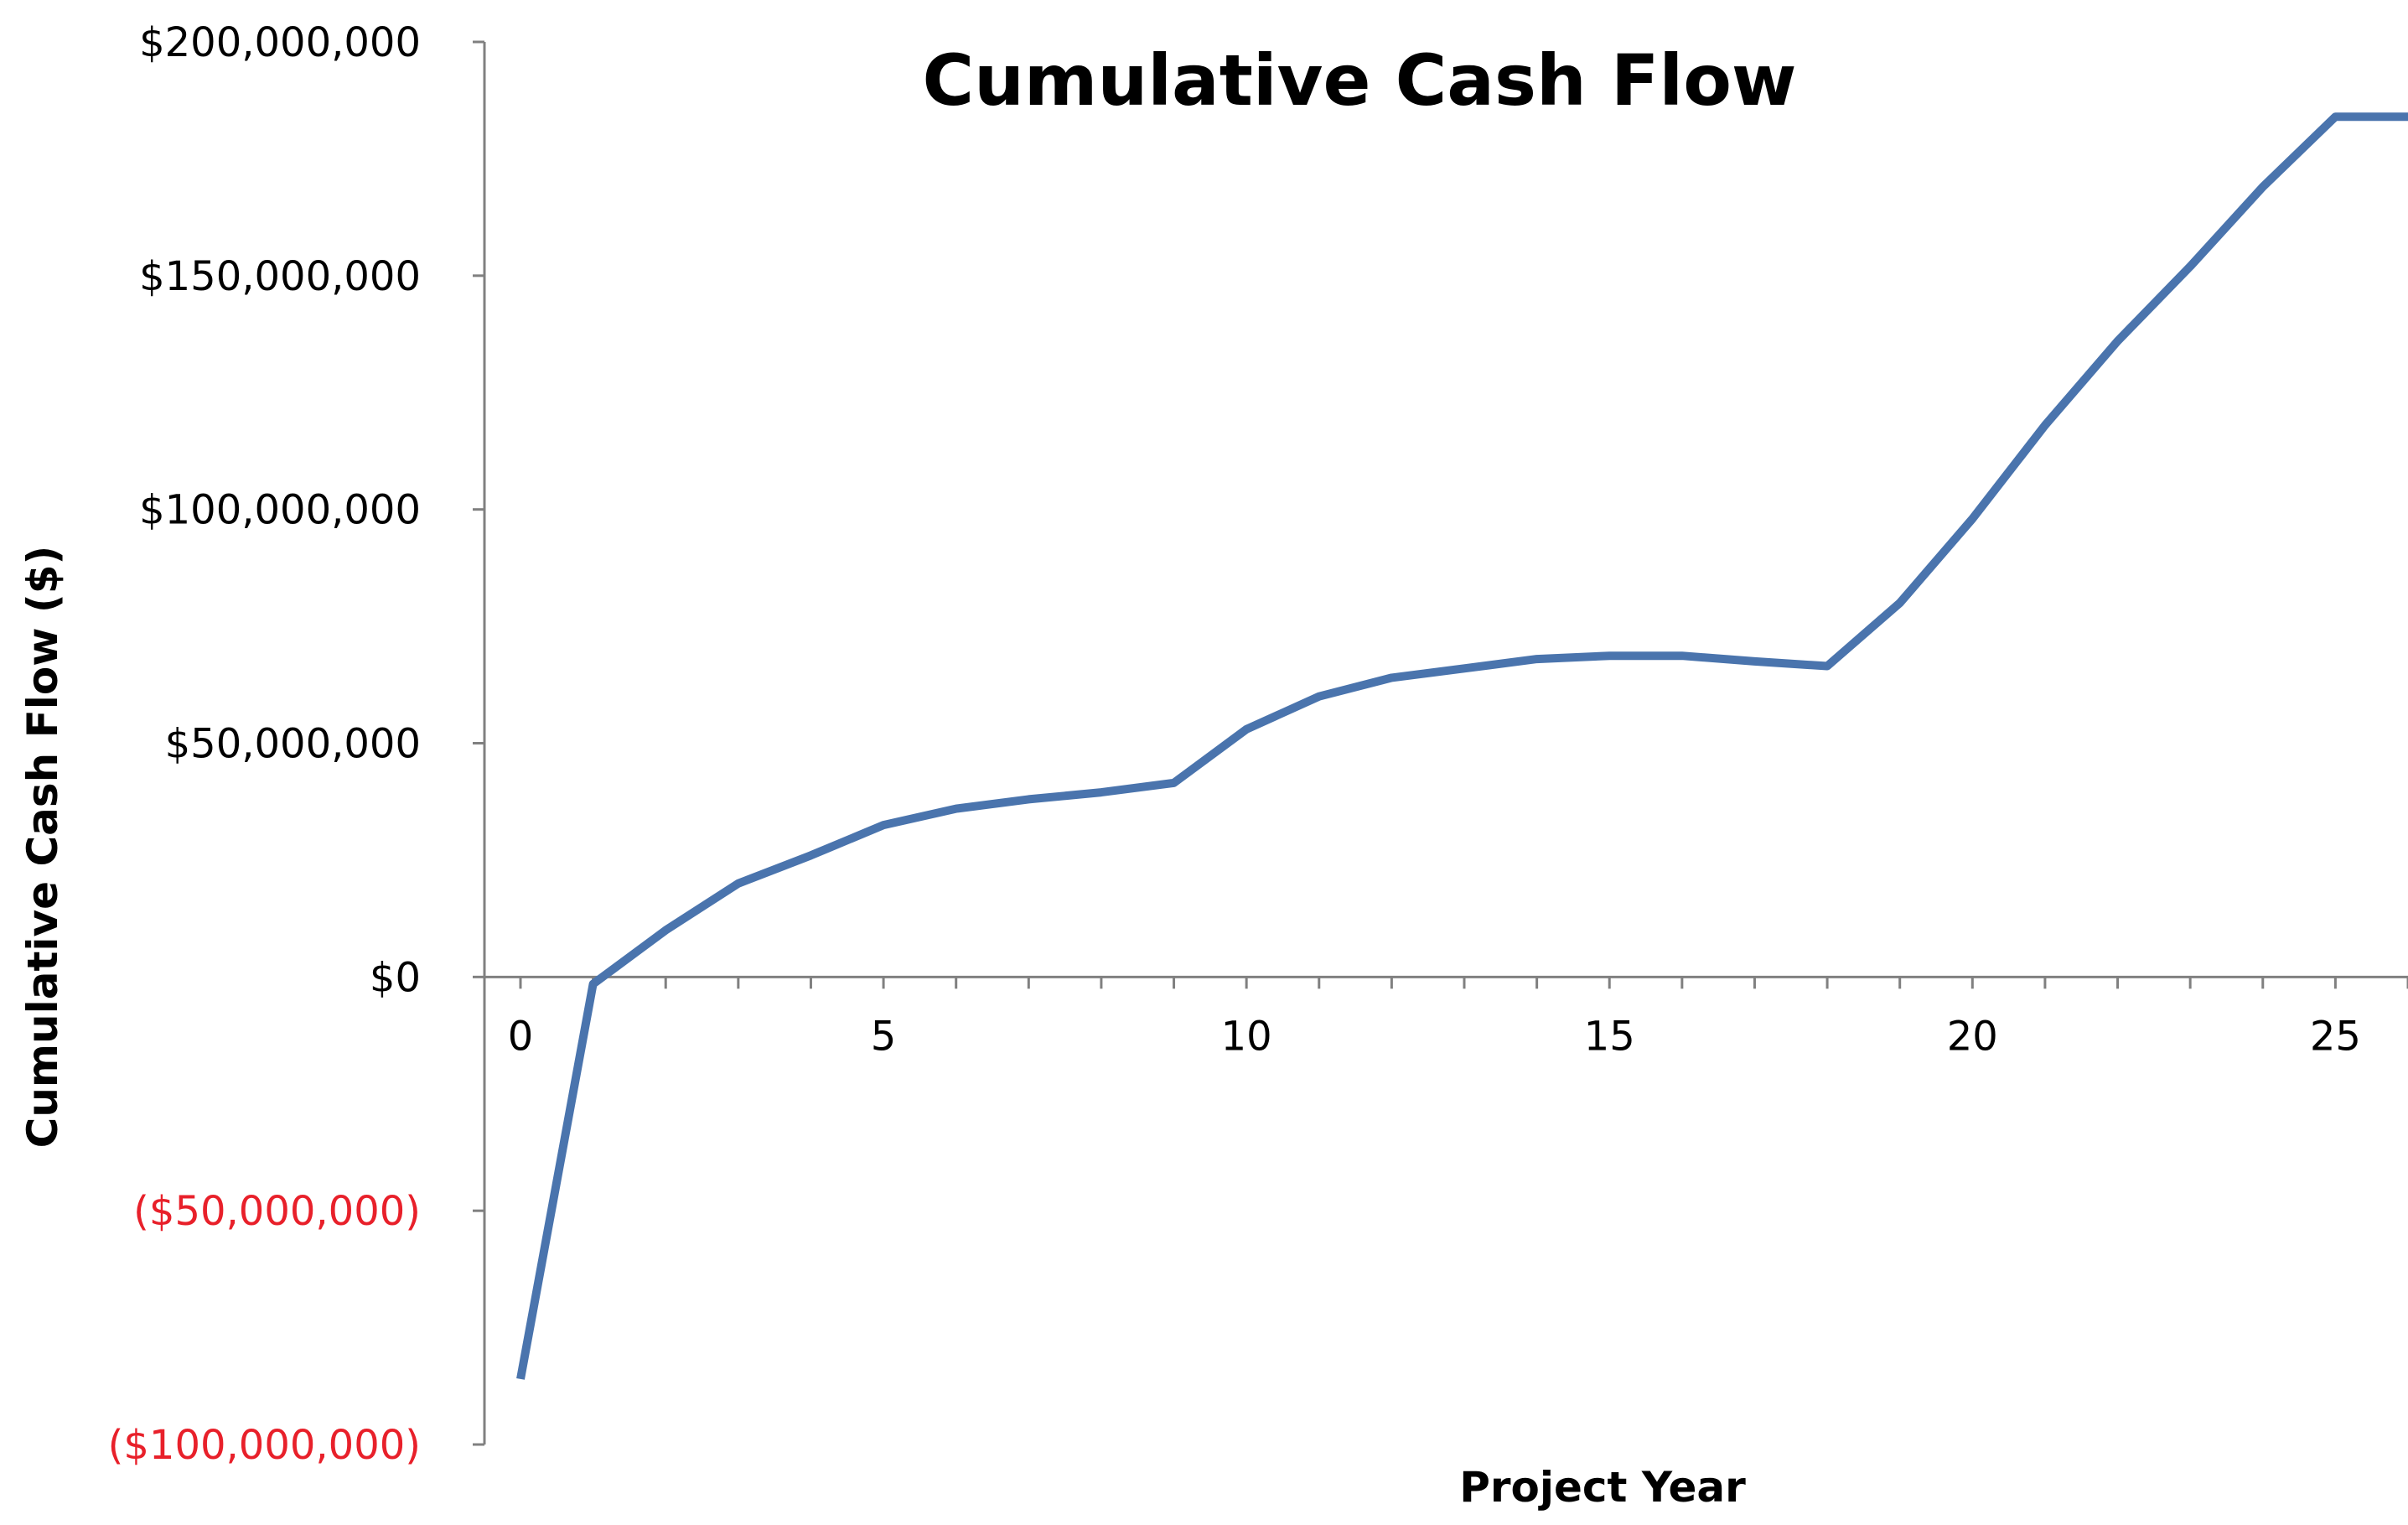 This screenshot has height=1525, width=2408. Describe the element at coordinates (1973, 1036) in the screenshot. I see `x-tick-label: 20` at that location.